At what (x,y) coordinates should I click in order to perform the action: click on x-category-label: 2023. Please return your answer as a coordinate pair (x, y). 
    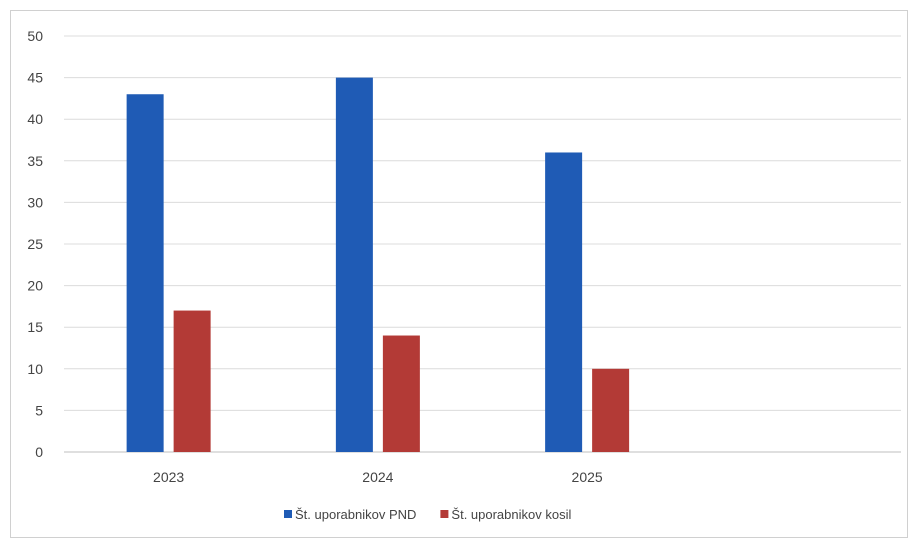
    Looking at the image, I should click on (168, 477).